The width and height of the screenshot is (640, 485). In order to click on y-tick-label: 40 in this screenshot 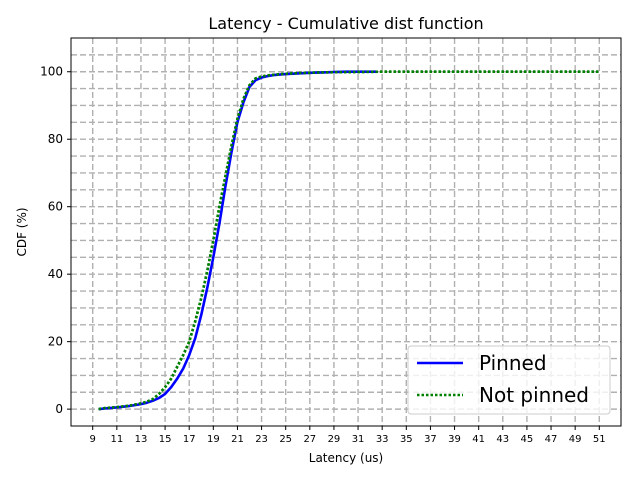, I will do `click(55, 274)`.